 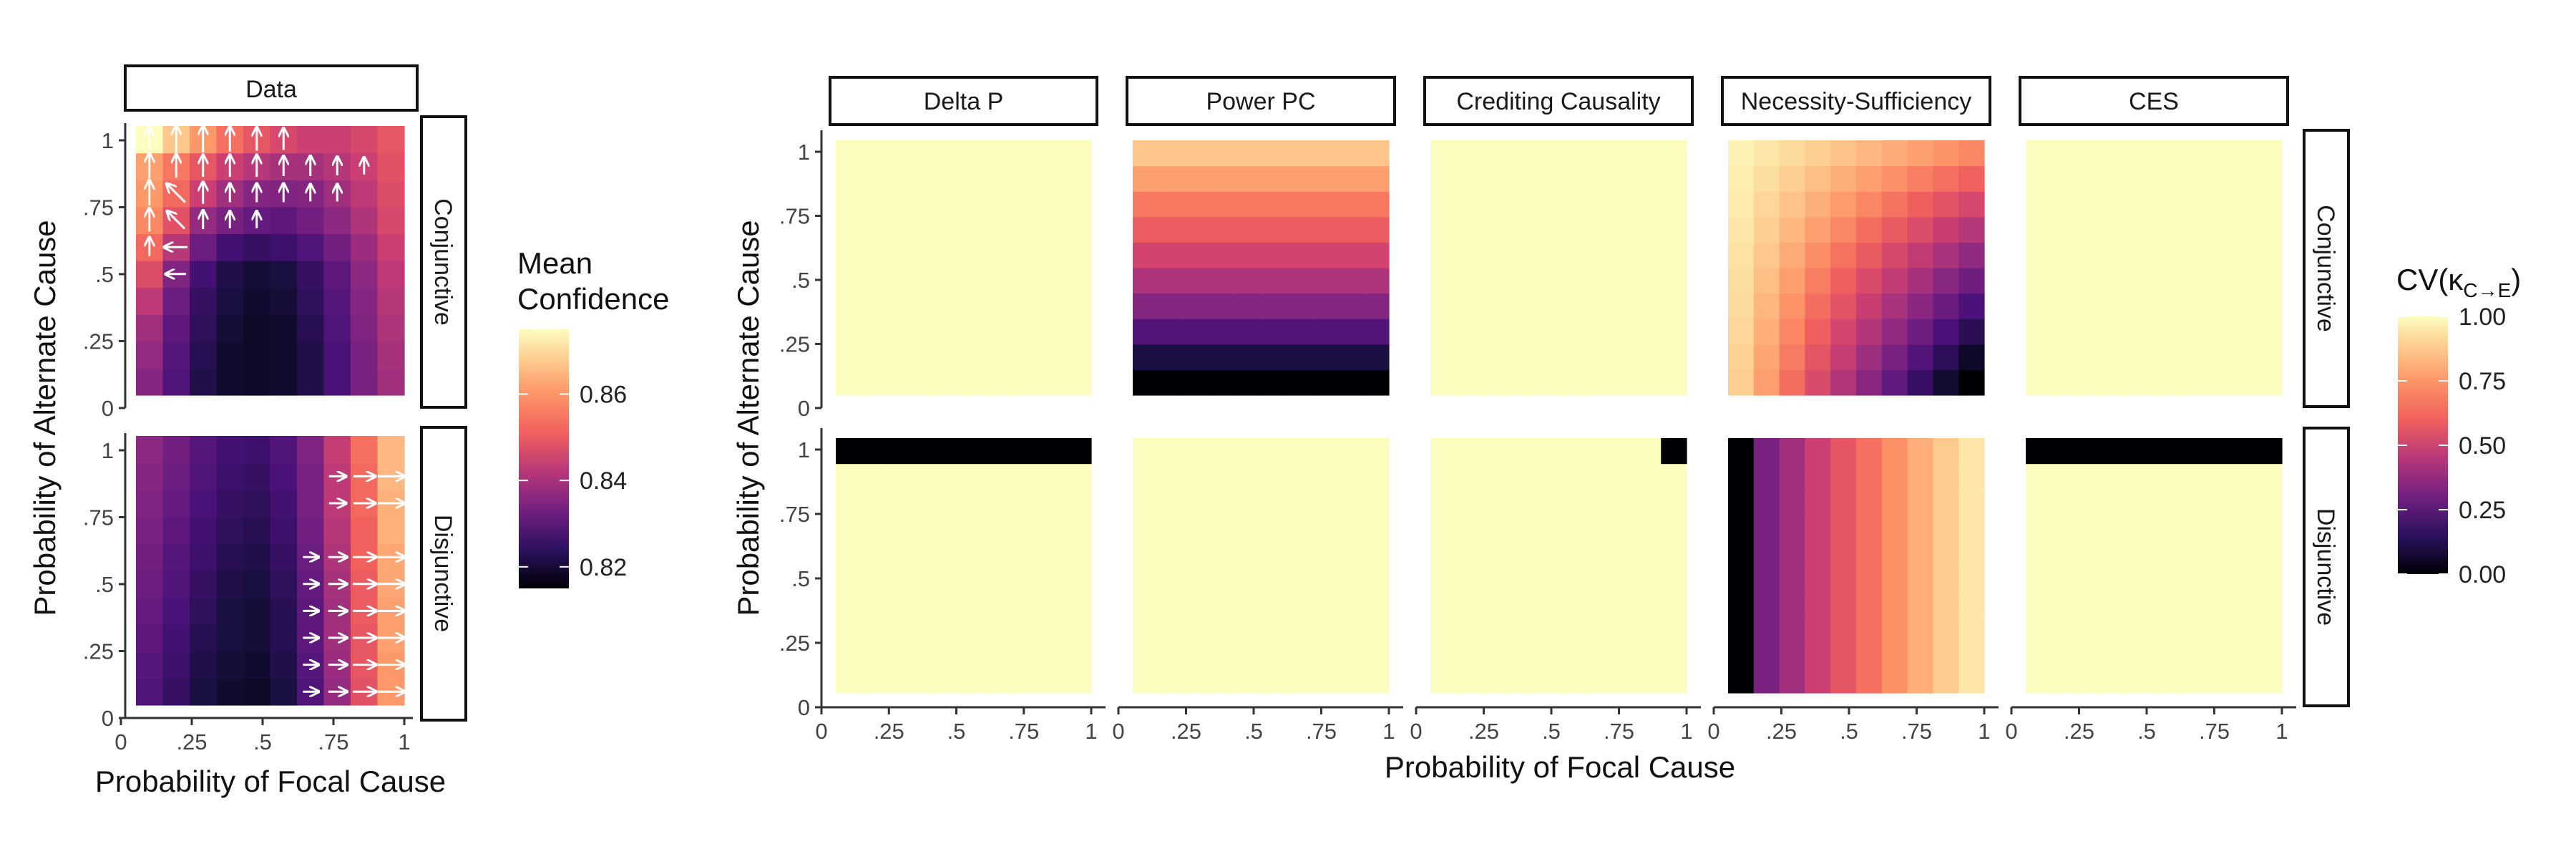 I want to click on x-tick-label: .25, so click(x=1781, y=731).